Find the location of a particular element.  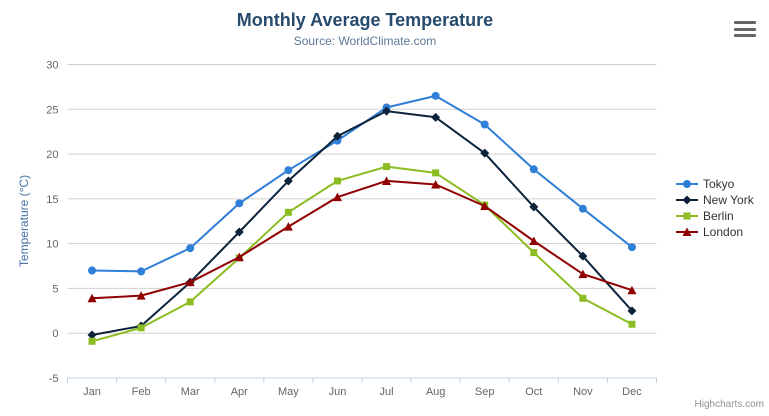

chart-legend: Tokyo New York Berlin London is located at coordinates (715, 208).